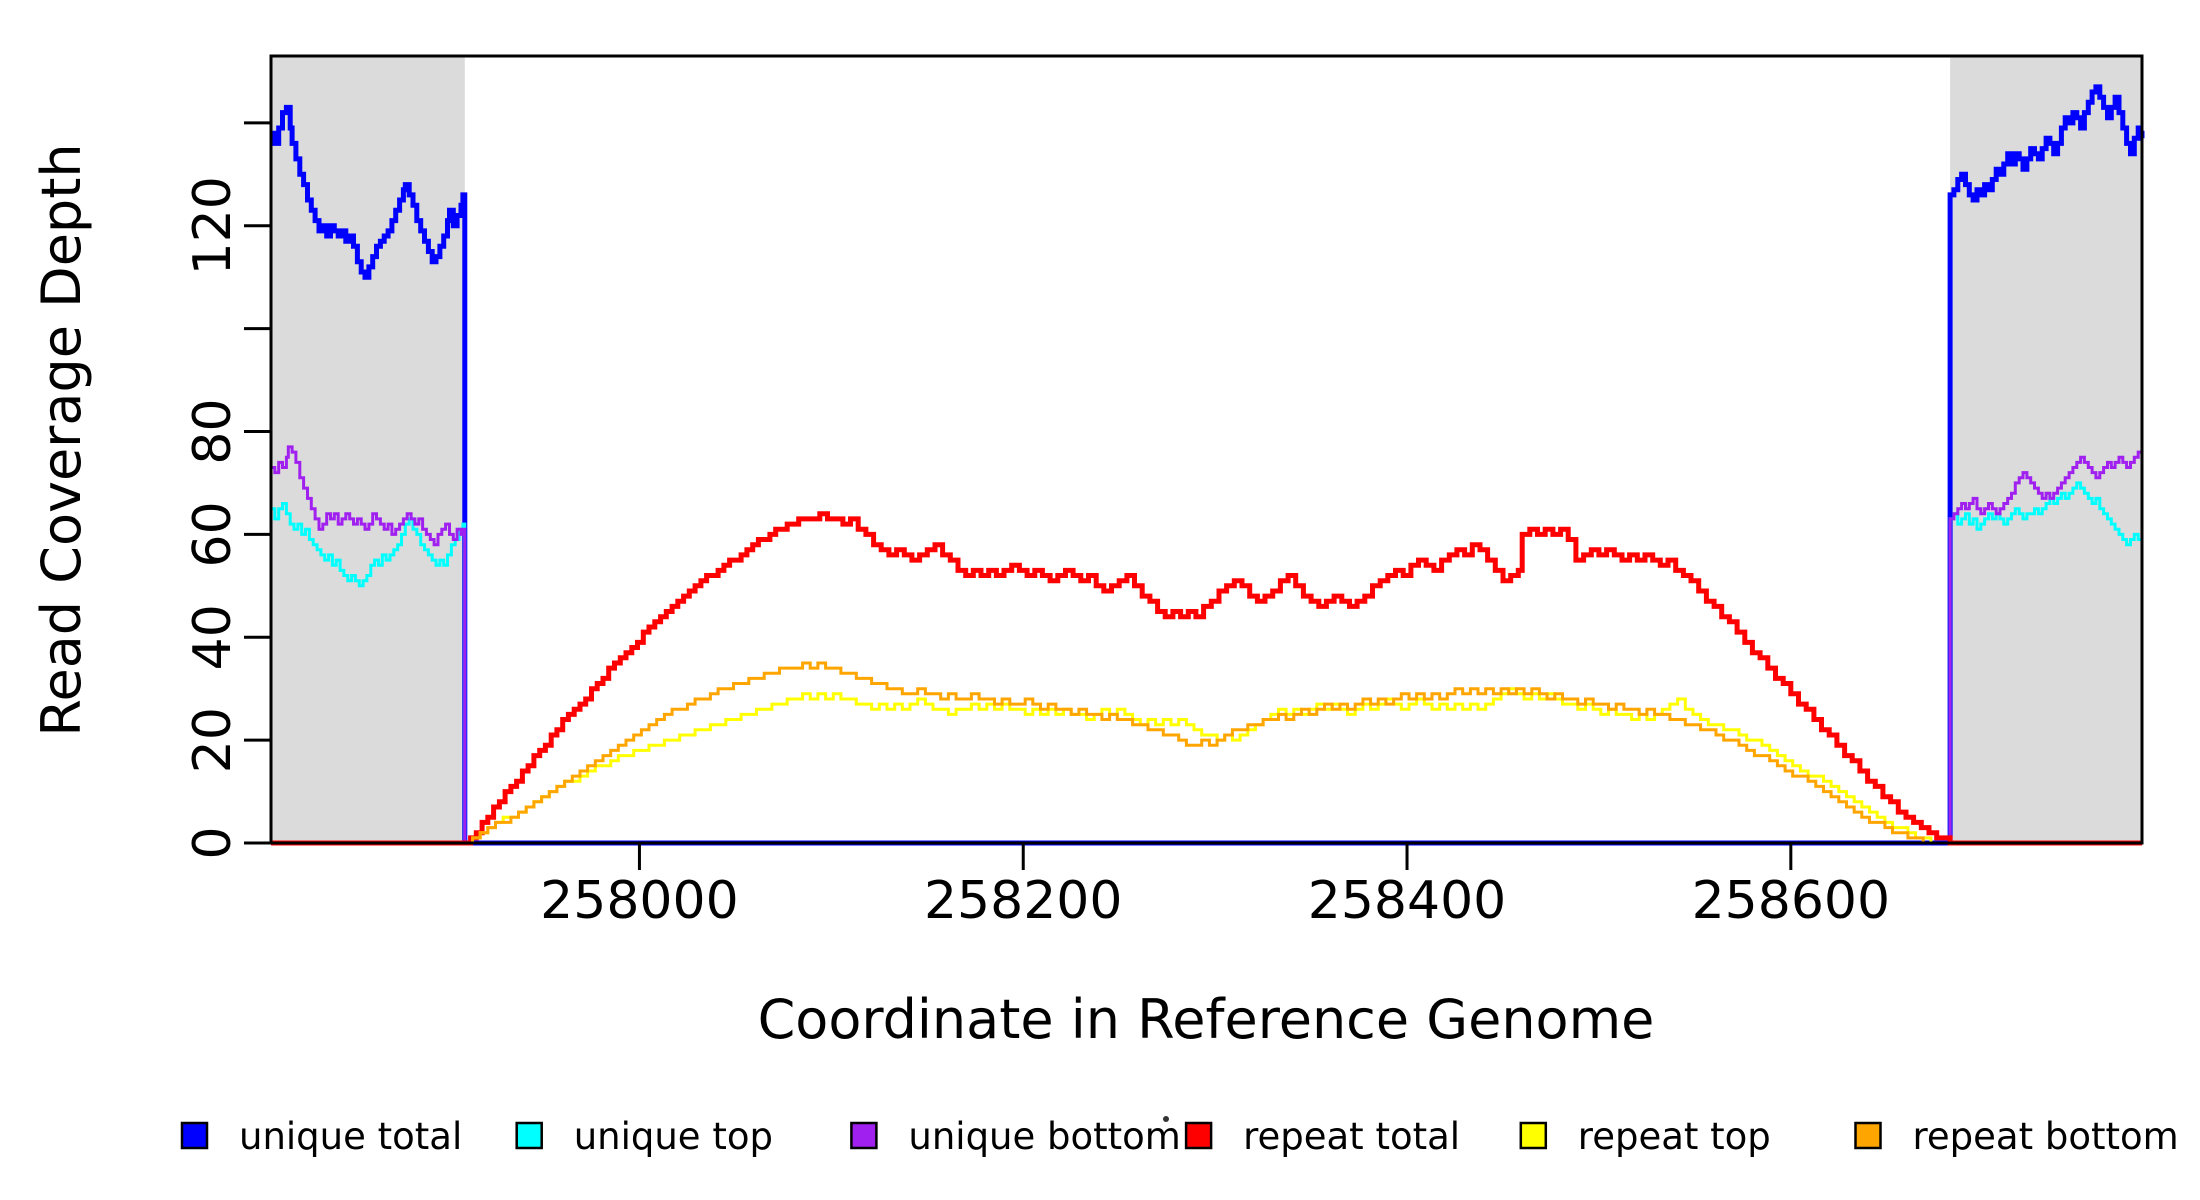 Image resolution: width=2200 pixels, height=1200 pixels. I want to click on legend-item: repeat bottom, so click(2016, 1136).